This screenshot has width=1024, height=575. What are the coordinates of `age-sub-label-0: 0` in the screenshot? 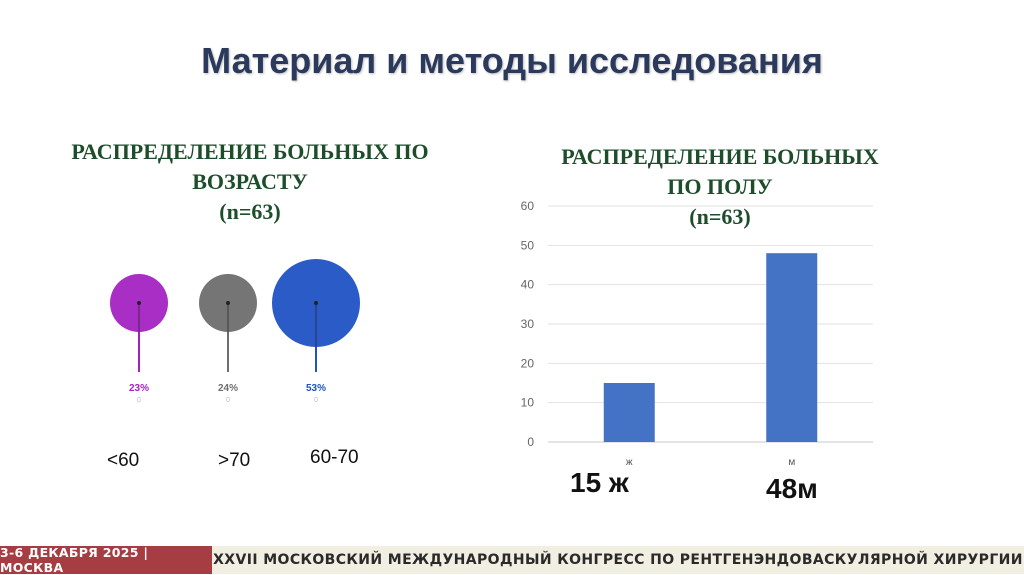 It's located at (139, 400).